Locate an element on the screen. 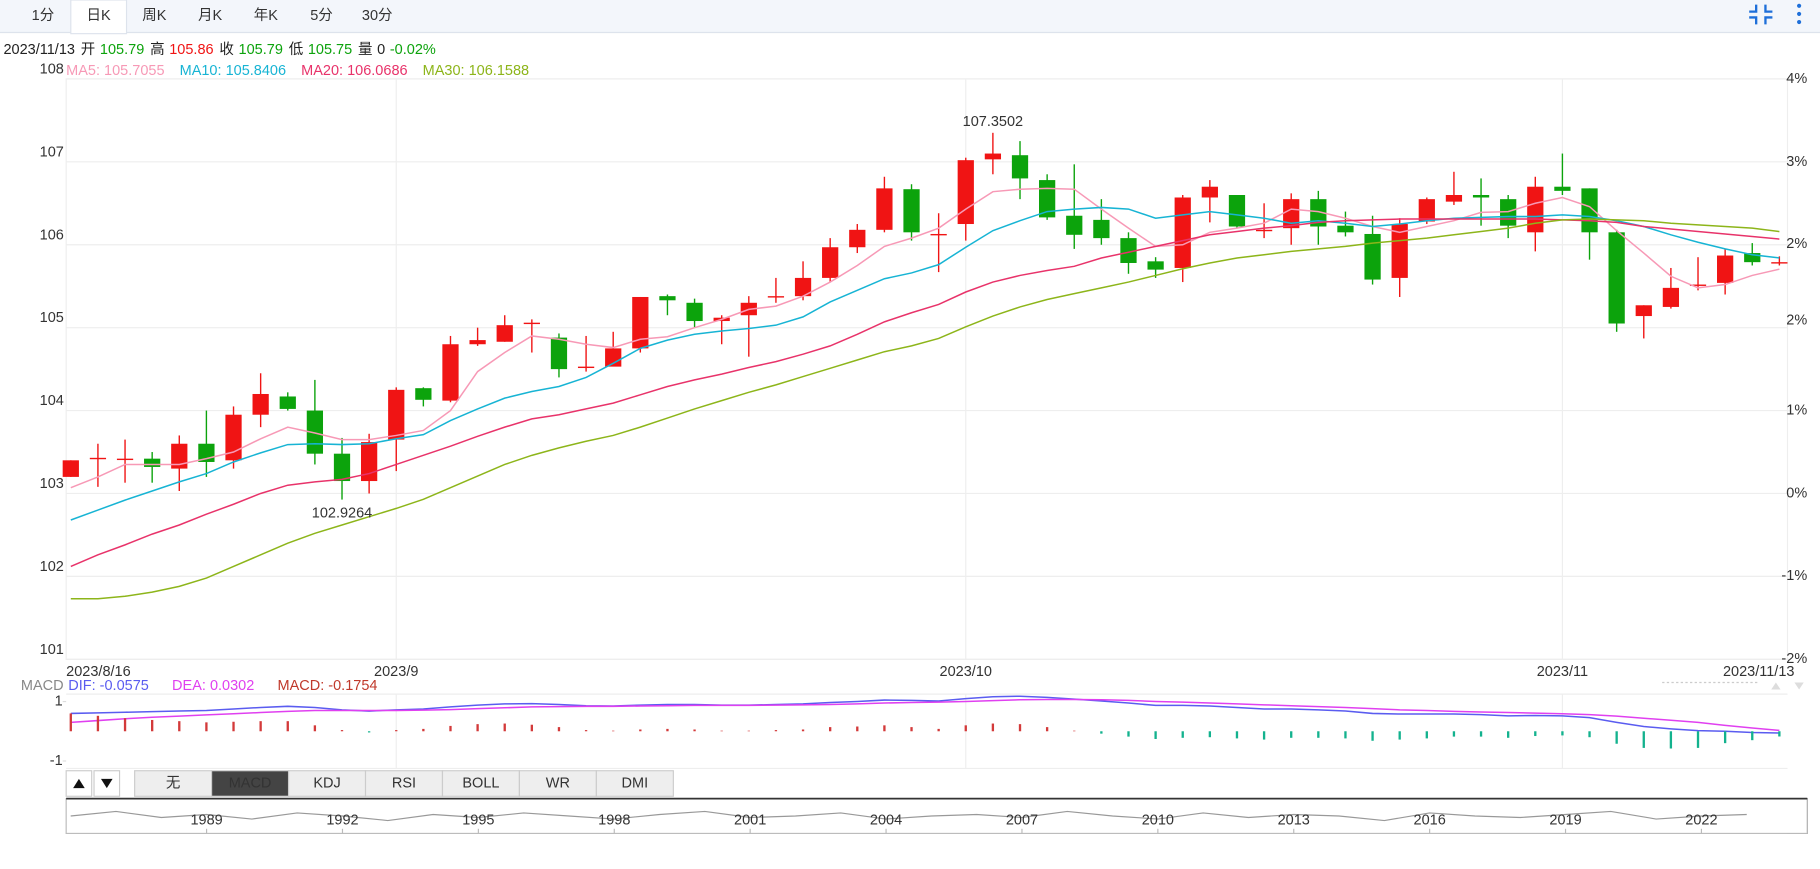  more-icon is located at coordinates (1799, 14).